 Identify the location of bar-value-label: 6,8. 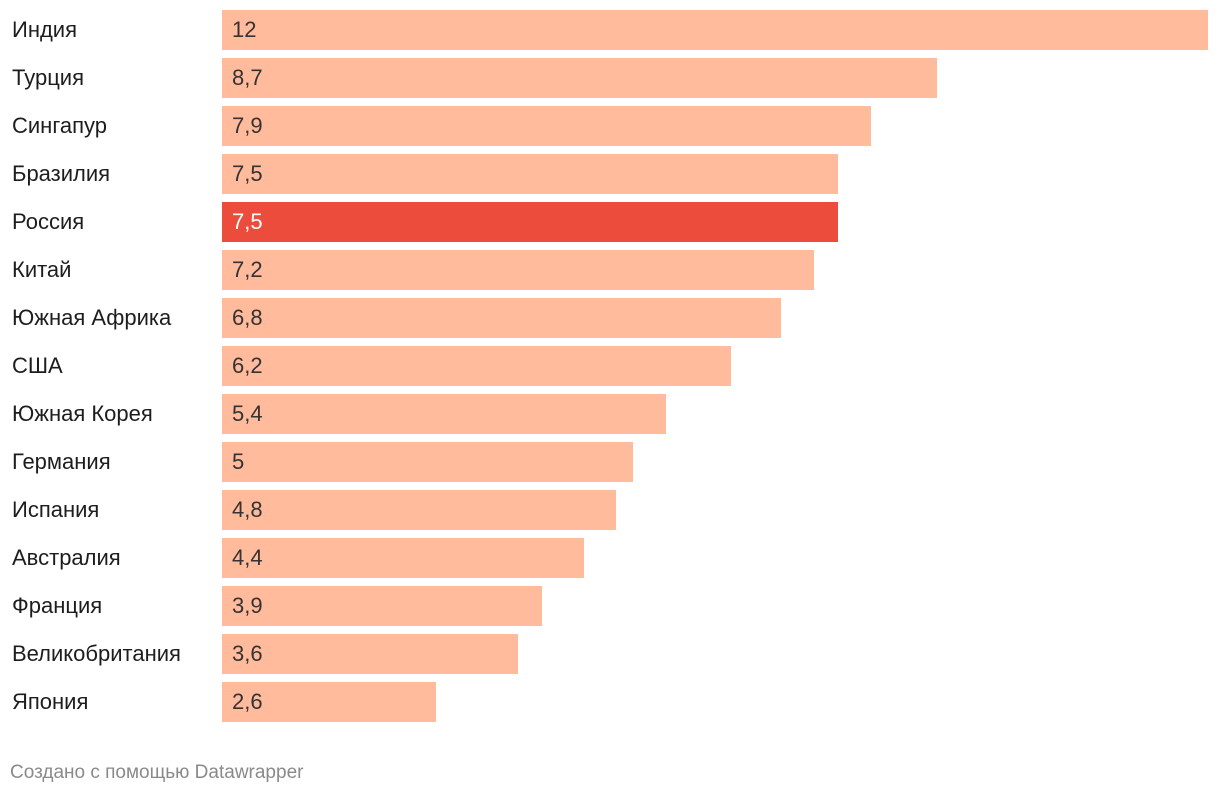
(247, 317).